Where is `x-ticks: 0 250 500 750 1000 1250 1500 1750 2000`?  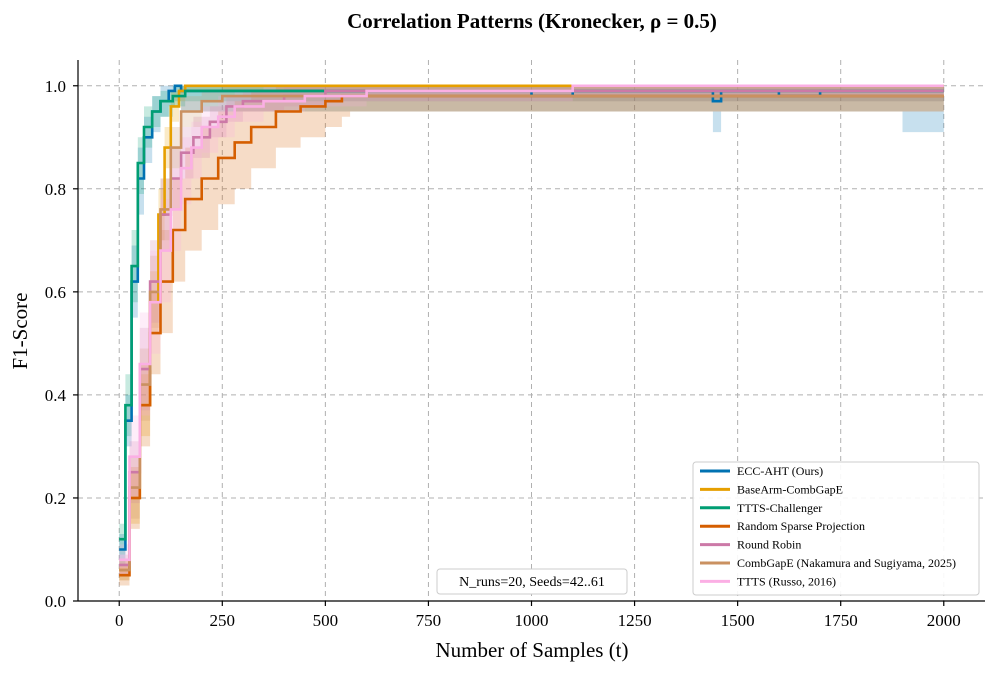
x-ticks: 0 250 500 750 1000 1250 1500 1750 2000 is located at coordinates (538, 615).